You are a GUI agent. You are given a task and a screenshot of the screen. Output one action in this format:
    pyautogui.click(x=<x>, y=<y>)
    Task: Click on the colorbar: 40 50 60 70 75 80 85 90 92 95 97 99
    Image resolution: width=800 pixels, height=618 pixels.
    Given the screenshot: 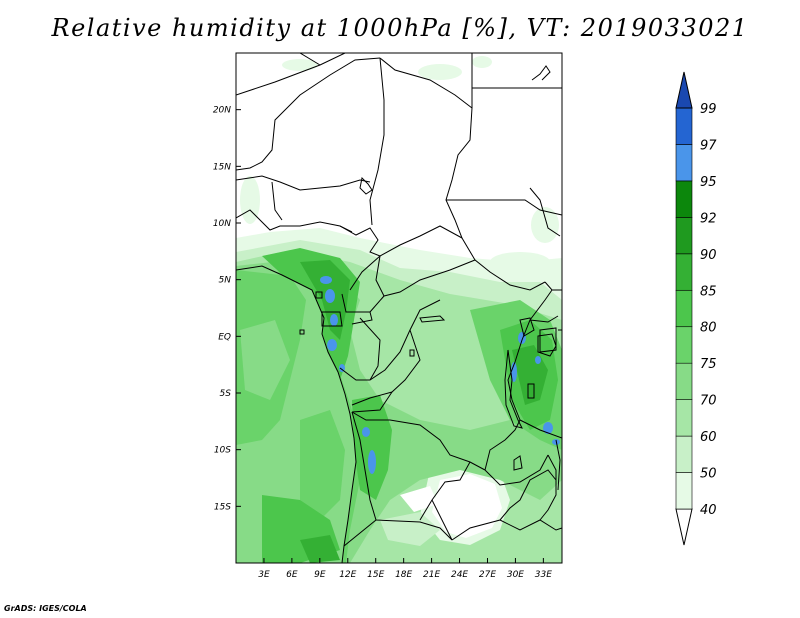 What is the action you would take?
    pyautogui.click(x=696, y=308)
    